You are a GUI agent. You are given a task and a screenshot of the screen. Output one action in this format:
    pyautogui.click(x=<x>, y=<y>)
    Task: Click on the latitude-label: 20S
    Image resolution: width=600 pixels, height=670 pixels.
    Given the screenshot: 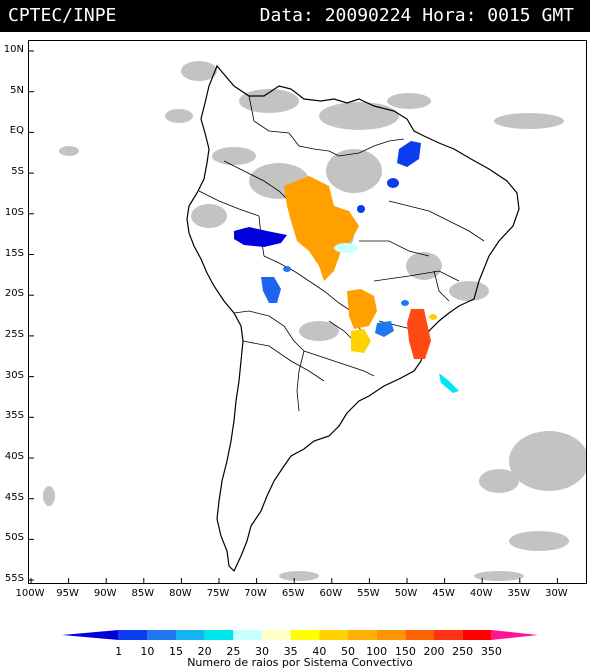 What is the action you would take?
    pyautogui.click(x=14, y=294)
    